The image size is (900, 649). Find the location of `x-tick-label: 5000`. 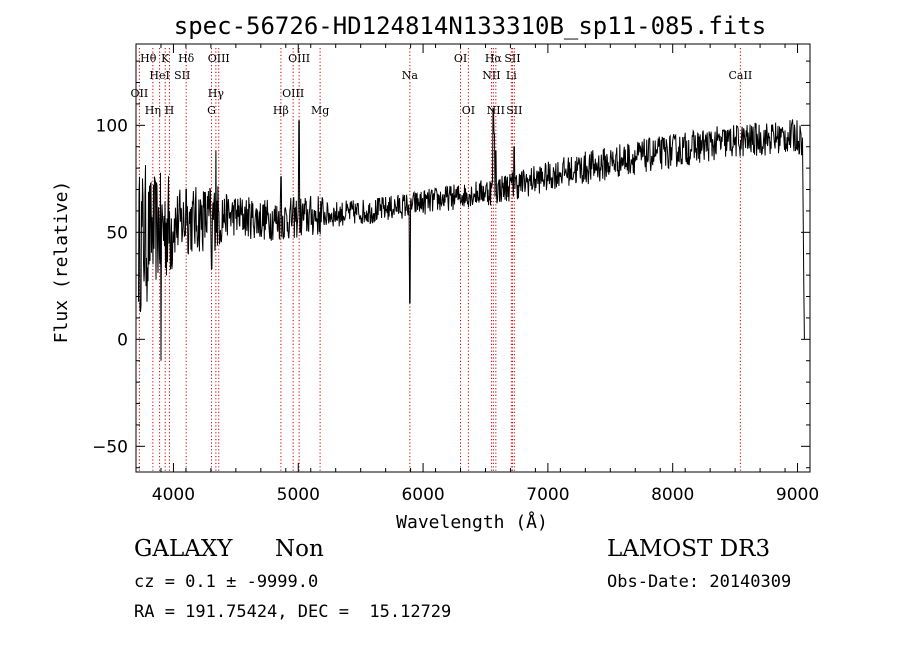

x-tick-label: 5000 is located at coordinates (298, 495).